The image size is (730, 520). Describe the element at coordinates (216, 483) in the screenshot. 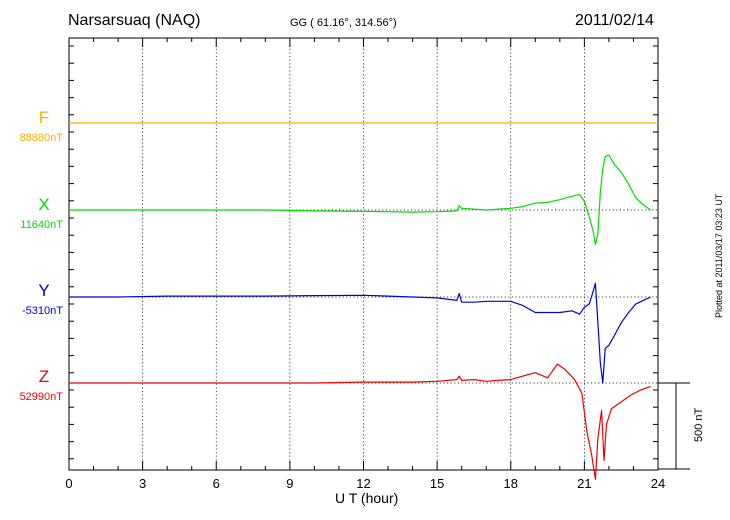

I see `x-tick-label-6: 6` at that location.